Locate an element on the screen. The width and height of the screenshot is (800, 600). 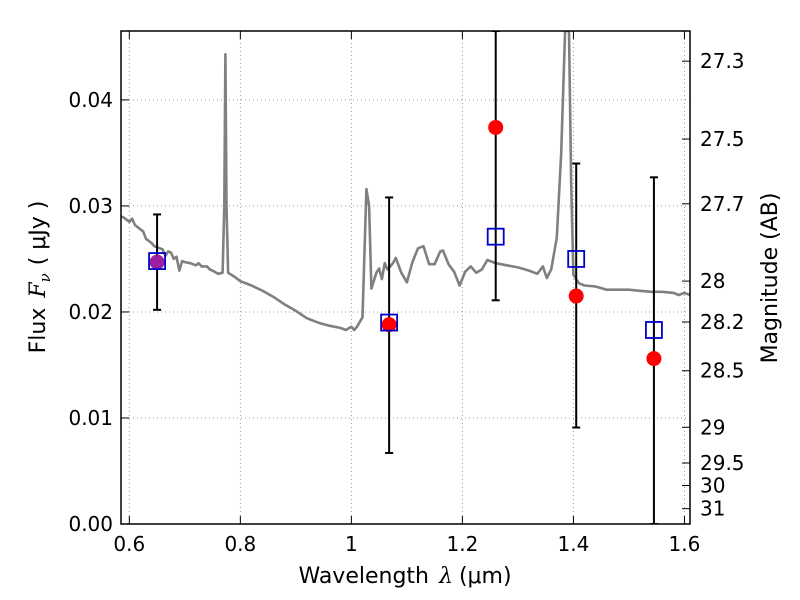
x-axis-title-symbol: λ is located at coordinates (445, 576).